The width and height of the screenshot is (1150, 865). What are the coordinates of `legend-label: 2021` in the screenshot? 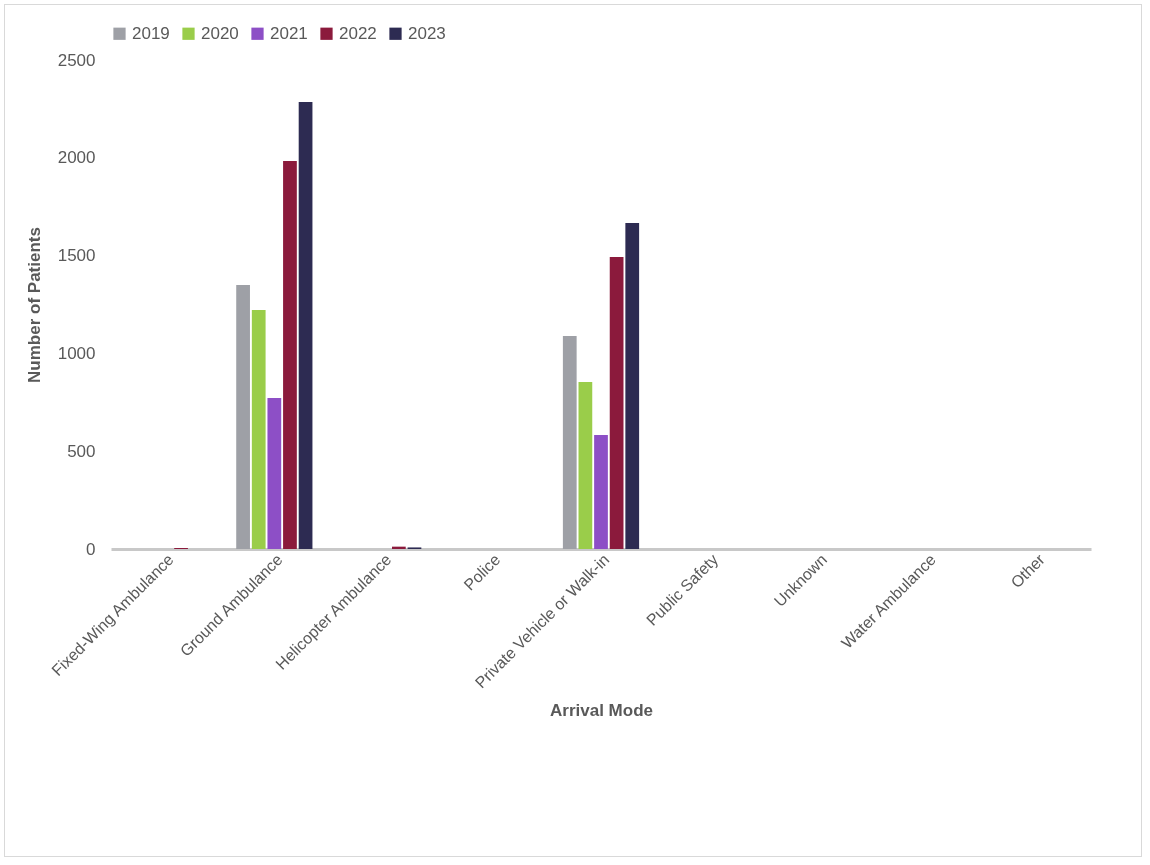 It's located at (289, 33).